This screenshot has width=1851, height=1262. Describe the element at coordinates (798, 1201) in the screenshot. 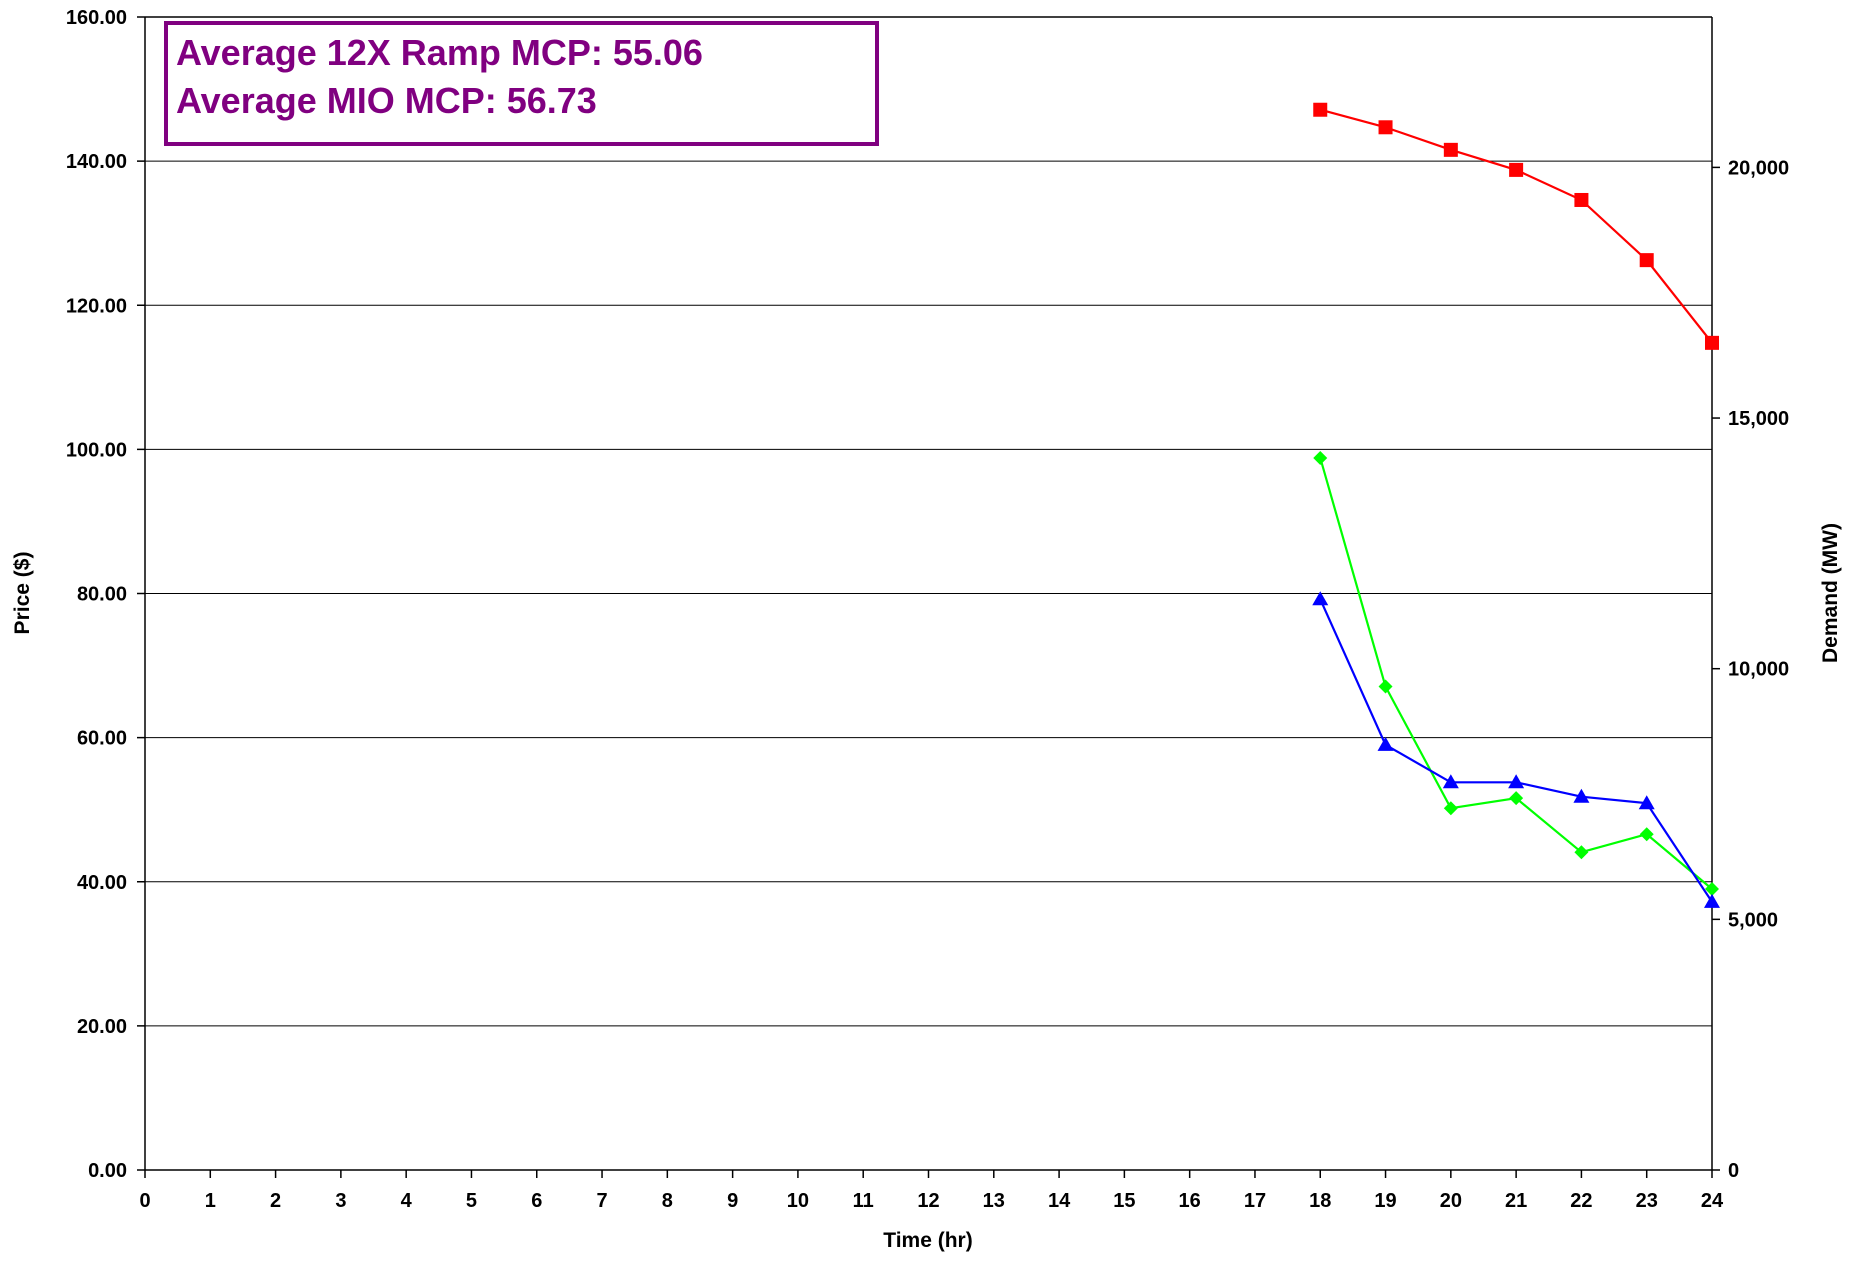

I see `x-tick-label: 10` at that location.